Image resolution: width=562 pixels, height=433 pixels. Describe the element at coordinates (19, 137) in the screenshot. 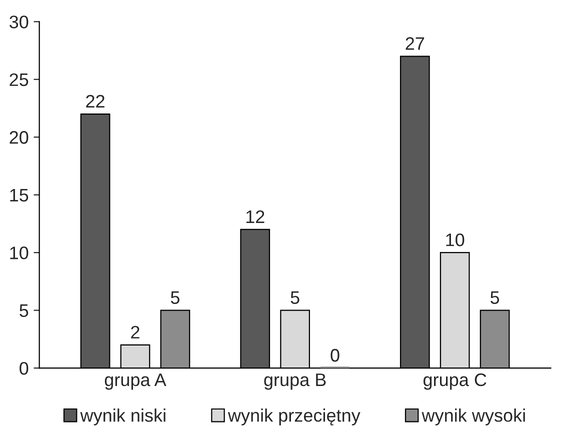

I see `y-tick-label: 20` at that location.